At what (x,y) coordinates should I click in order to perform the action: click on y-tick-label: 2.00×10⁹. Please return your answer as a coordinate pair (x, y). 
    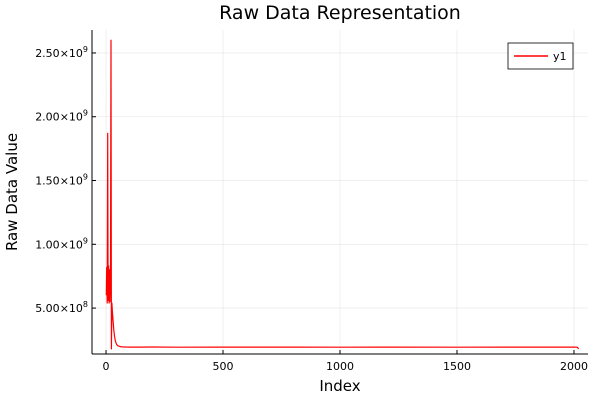
    Looking at the image, I should click on (61, 116).